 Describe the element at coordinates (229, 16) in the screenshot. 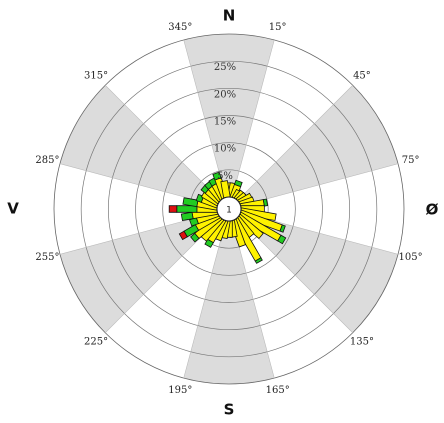

I see `cardinal-north: N` at that location.